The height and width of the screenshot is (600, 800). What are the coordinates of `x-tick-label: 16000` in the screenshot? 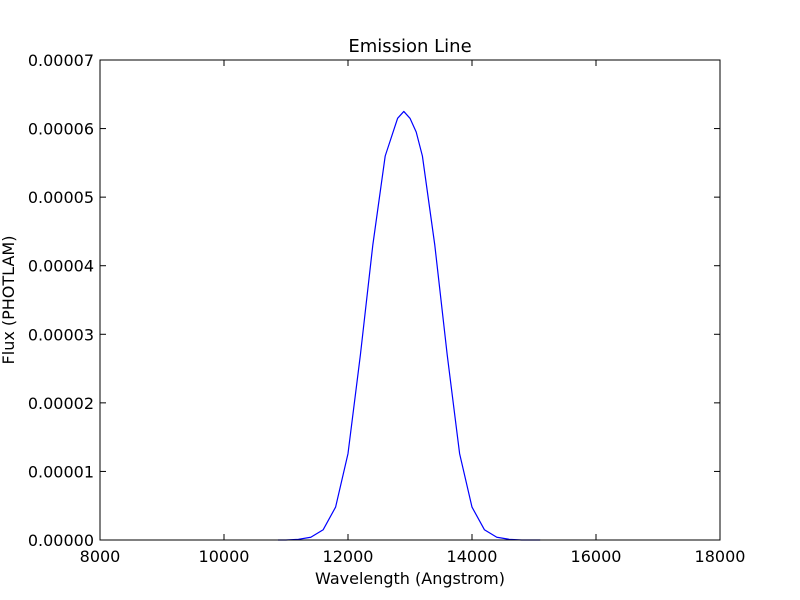 It's located at (596, 556).